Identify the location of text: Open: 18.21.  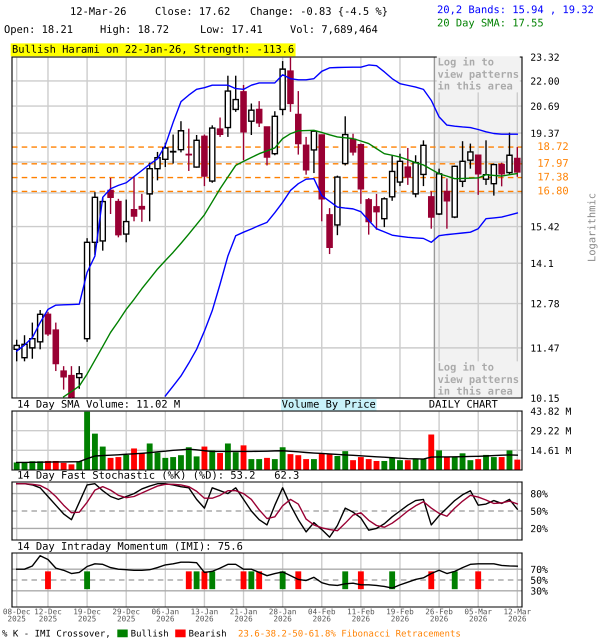
(38, 30).